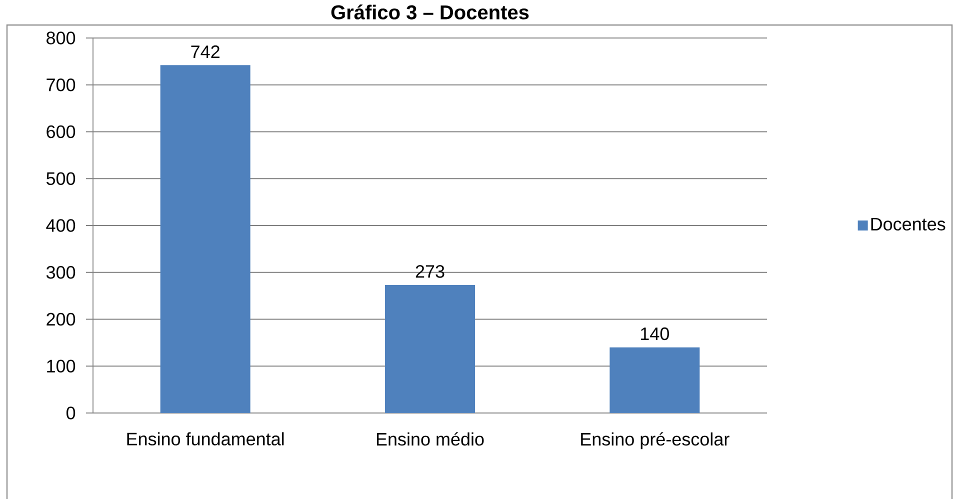 The image size is (959, 499). I want to click on y-tick-label: 0, so click(71, 413).